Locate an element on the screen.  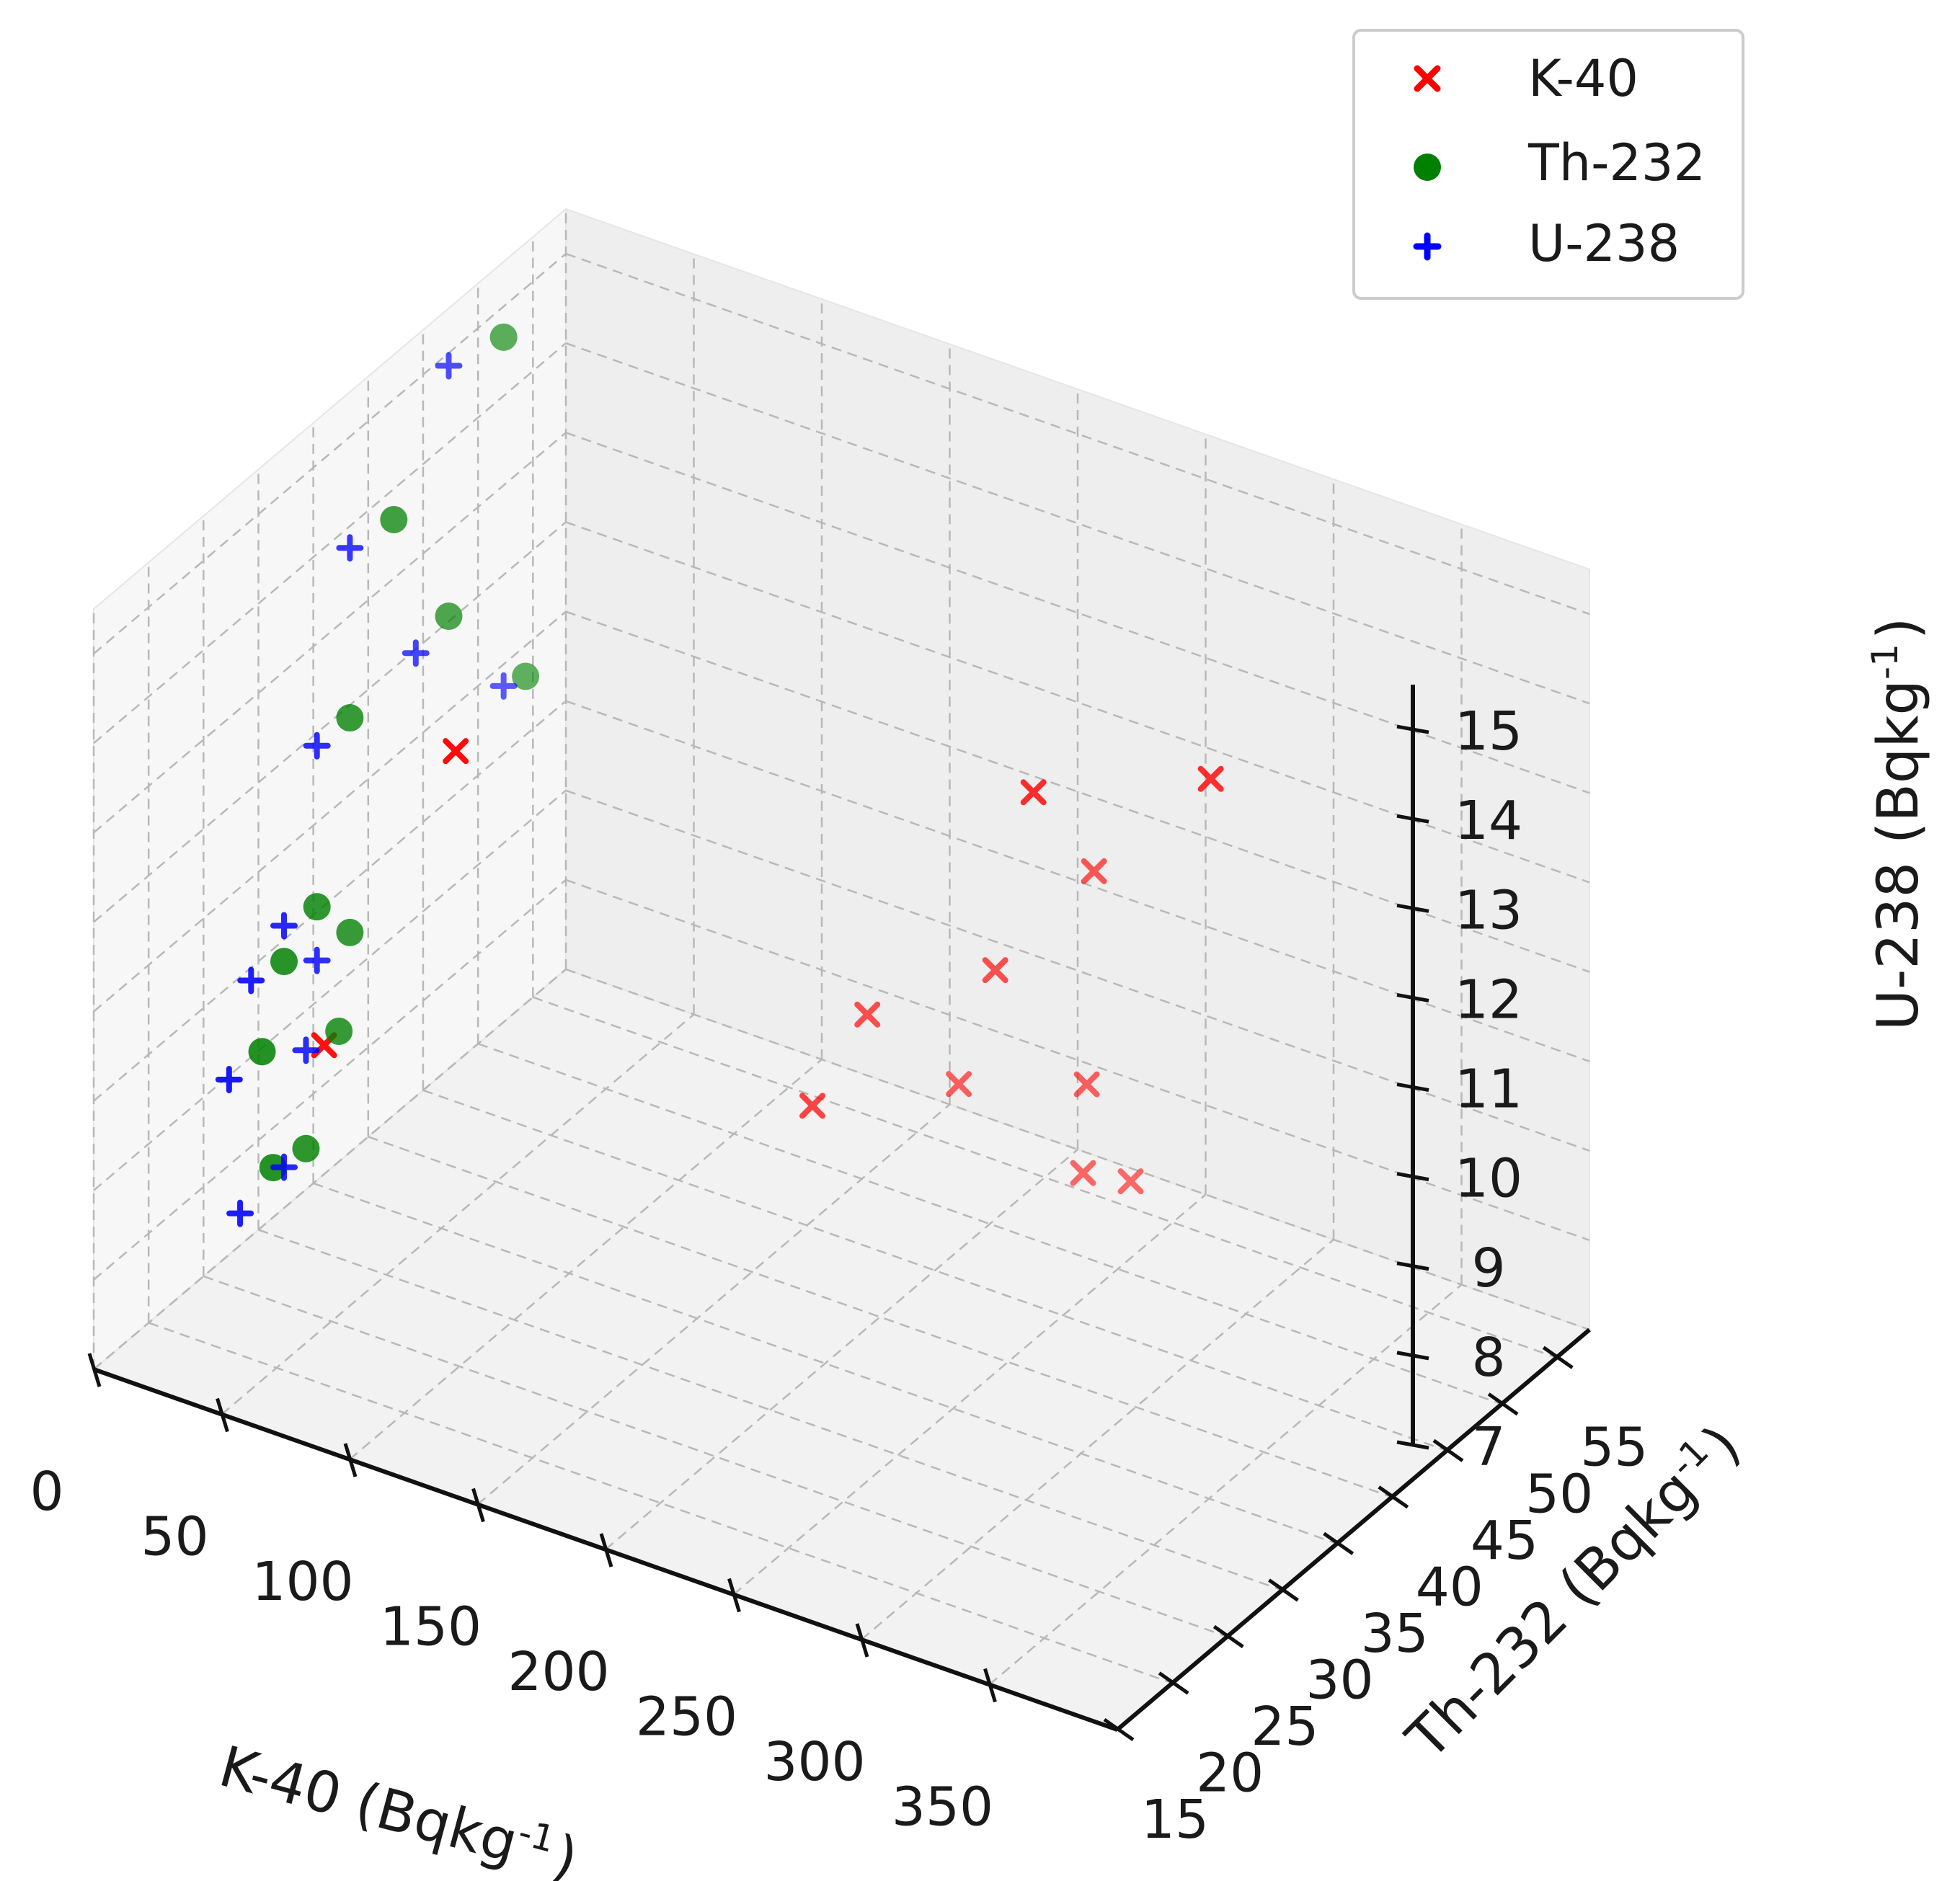
y-tick-label: 40 is located at coordinates (1450, 1587).